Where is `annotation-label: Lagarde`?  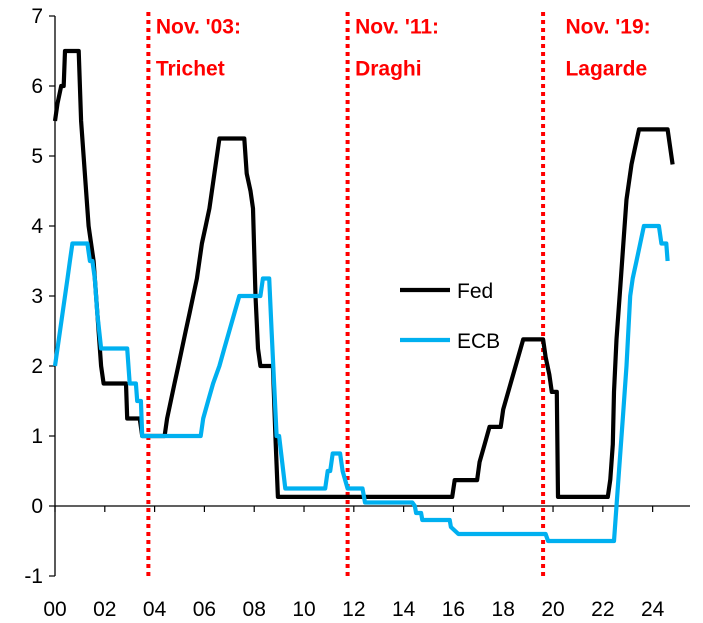
annotation-label: Lagarde is located at coordinates (606, 69).